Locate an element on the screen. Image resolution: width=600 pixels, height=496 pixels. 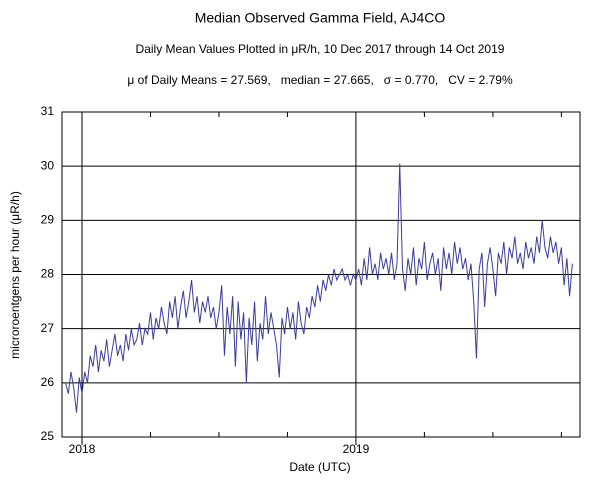
y-tick-label: 29 is located at coordinates (48, 220).